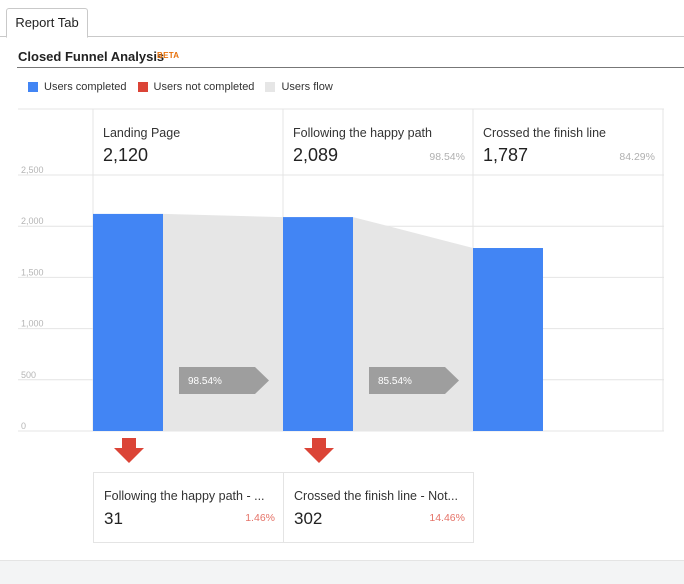 This screenshot has width=684, height=584. Describe the element at coordinates (168, 55) in the screenshot. I see `beta-badge: BETA` at that location.